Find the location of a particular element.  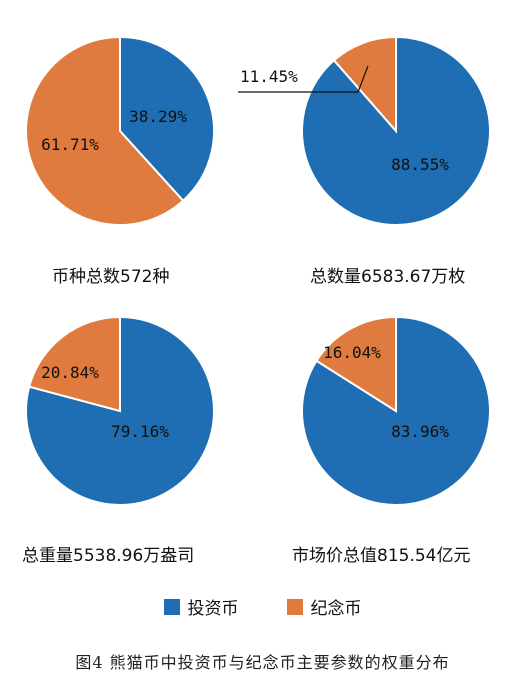

pie-4: 83.96% 16.04% is located at coordinates (396, 410).